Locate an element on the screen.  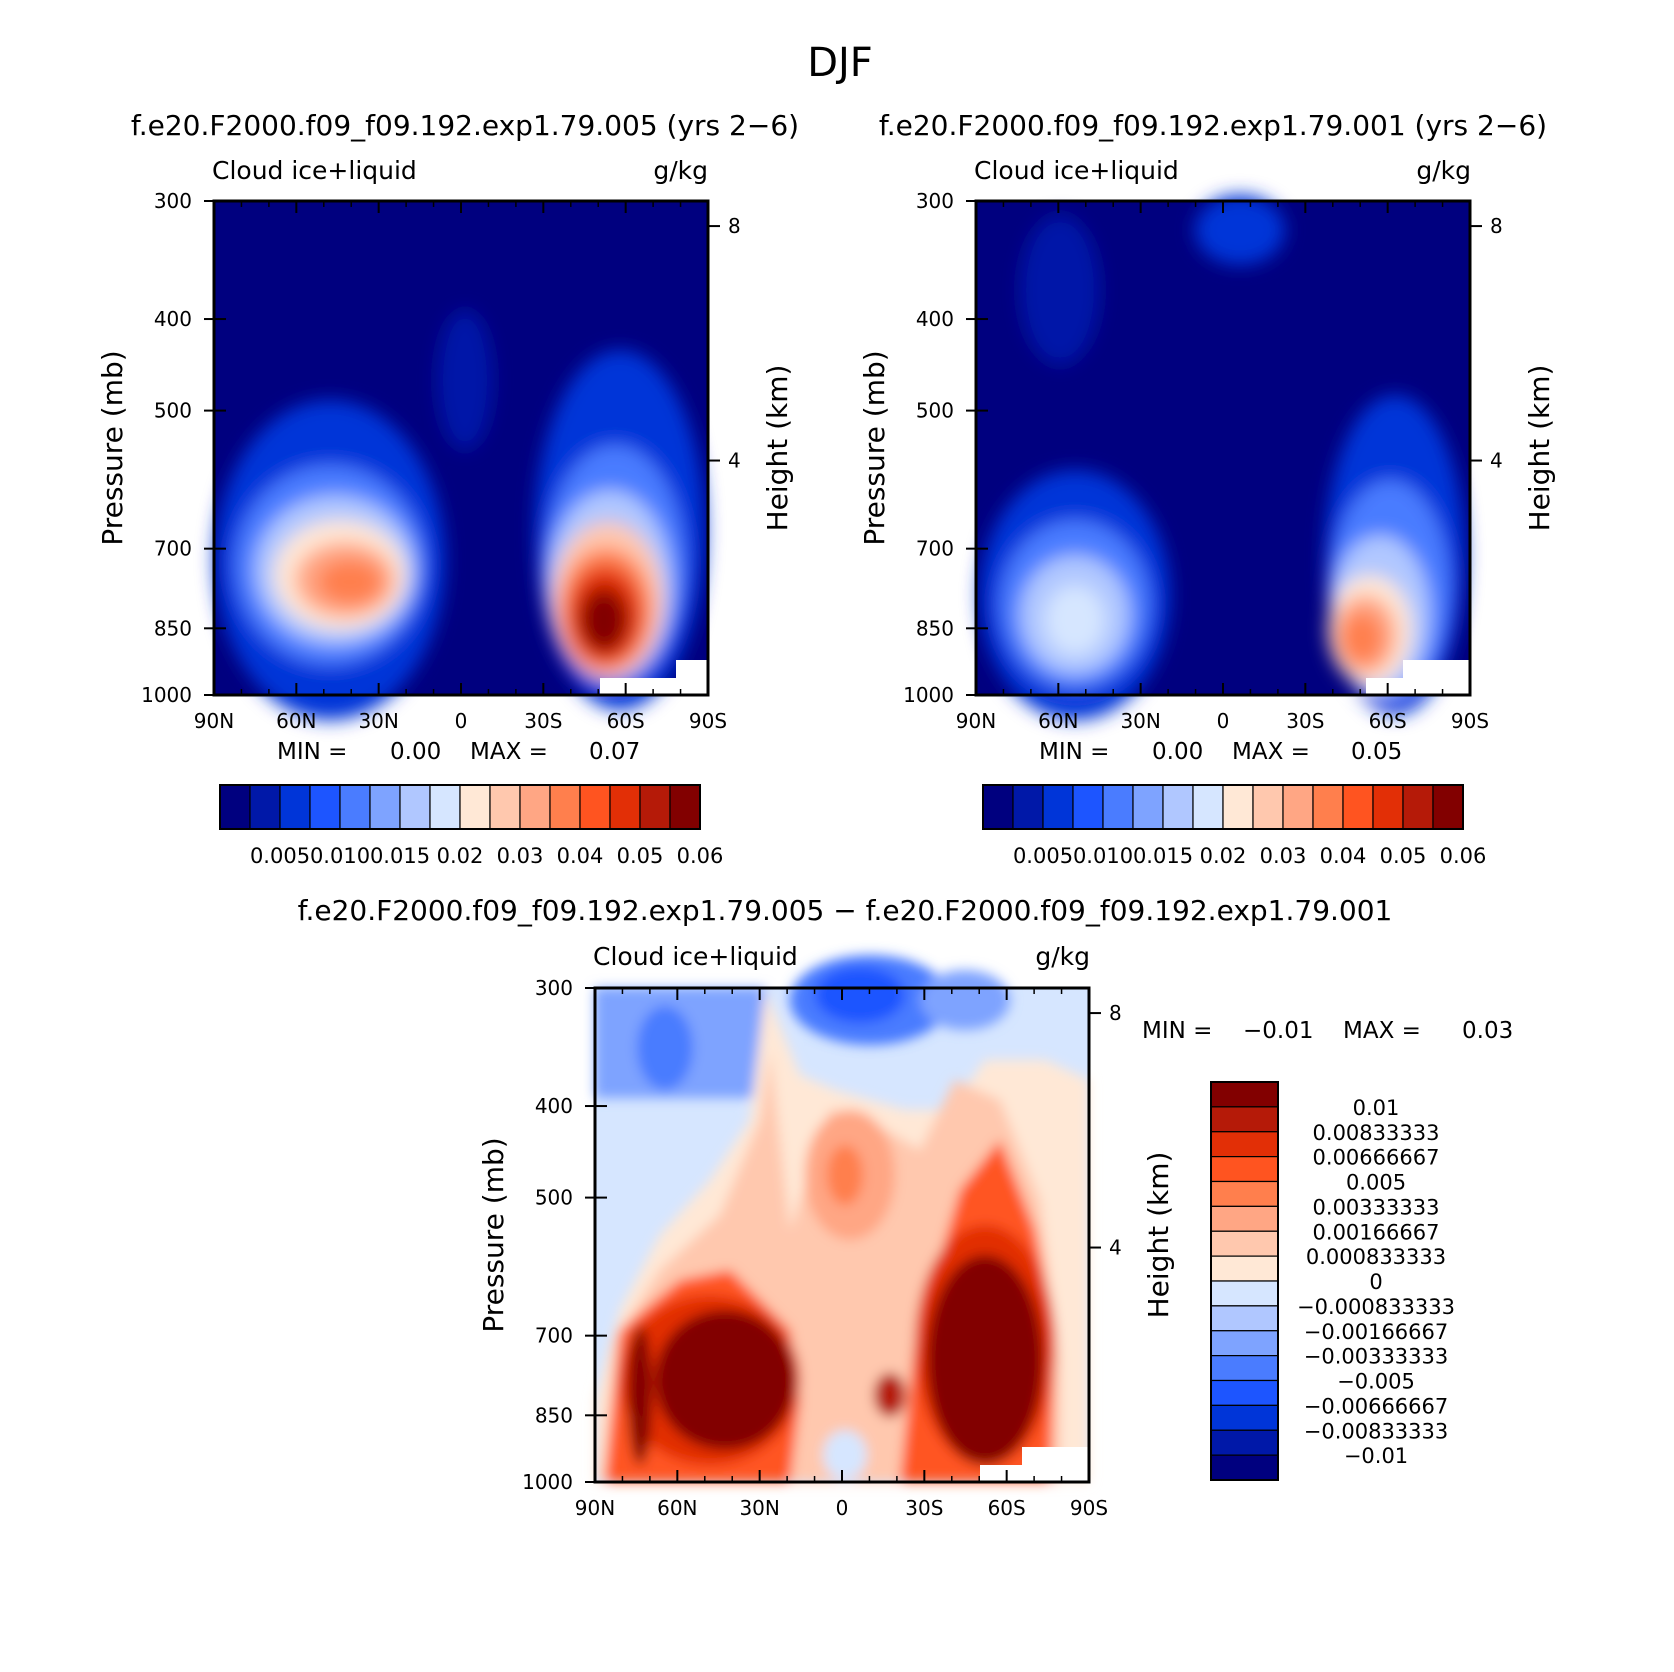
panel-b-variable: Cloud ice+liquid is located at coordinates (1076, 170).